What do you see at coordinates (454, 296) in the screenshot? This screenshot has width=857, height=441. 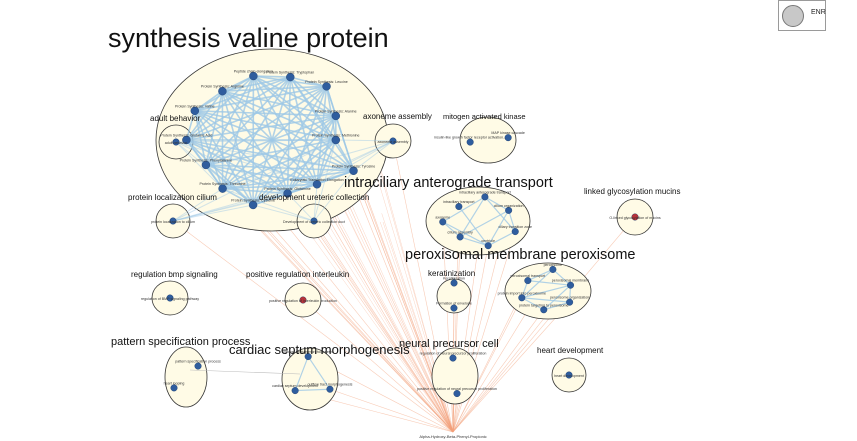 I see `cluster-kerat` at bounding box center [454, 296].